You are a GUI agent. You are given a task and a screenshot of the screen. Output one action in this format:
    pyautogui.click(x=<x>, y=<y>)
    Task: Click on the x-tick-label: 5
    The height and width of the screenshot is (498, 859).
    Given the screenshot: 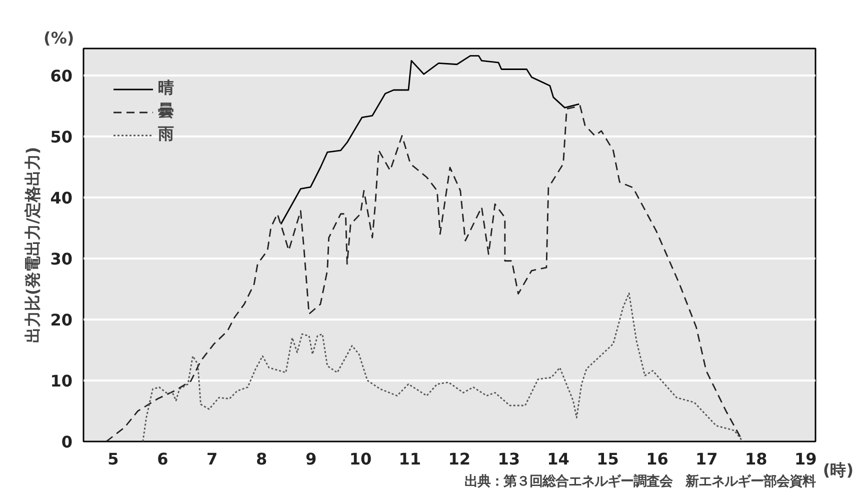 What is the action you would take?
    pyautogui.click(x=113, y=459)
    